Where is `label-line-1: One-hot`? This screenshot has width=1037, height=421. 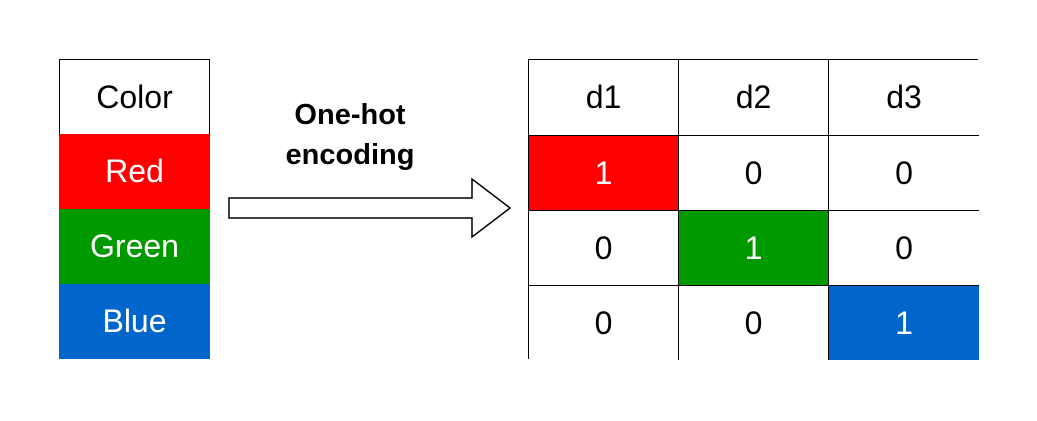
label-line-1: One-hot is located at coordinates (350, 115).